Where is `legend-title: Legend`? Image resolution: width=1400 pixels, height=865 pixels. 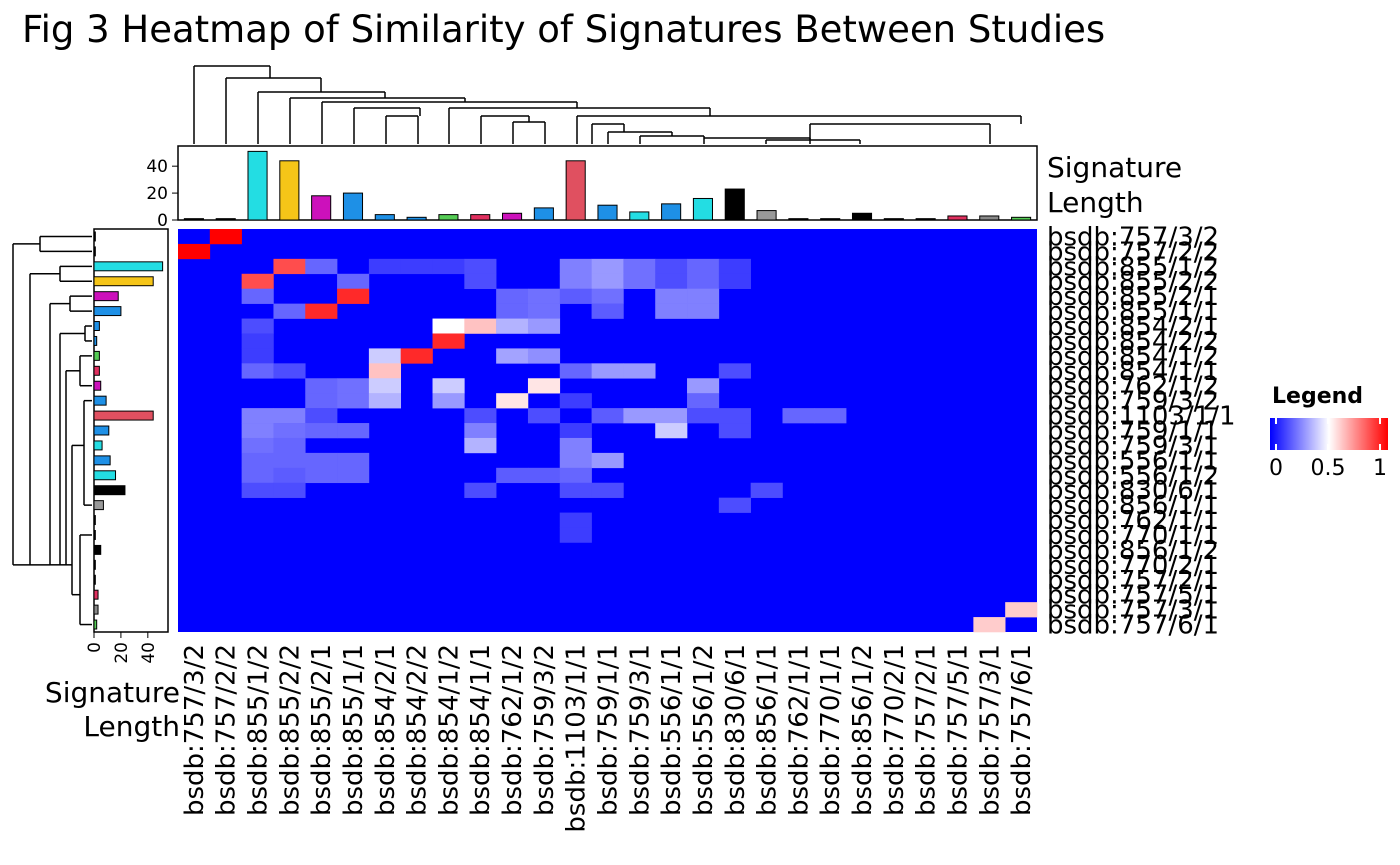 legend-title: Legend is located at coordinates (1317, 396).